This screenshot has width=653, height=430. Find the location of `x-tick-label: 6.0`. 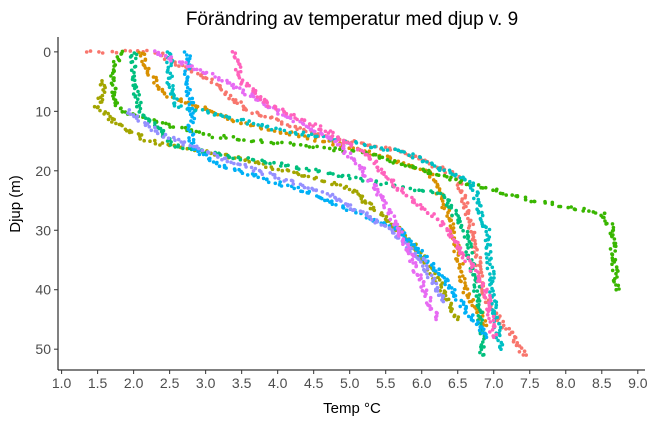

x-tick-label: 6.0 is located at coordinates (422, 383).